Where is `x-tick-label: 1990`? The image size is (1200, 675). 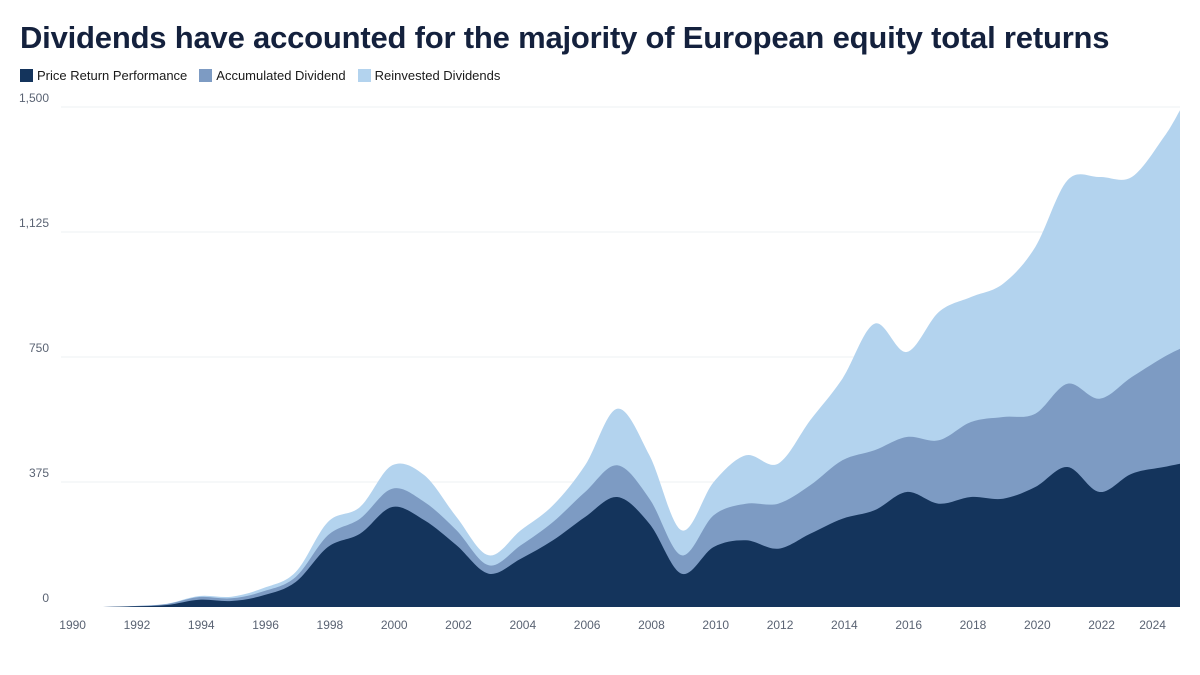
x-tick-label: 1990 is located at coordinates (72, 625).